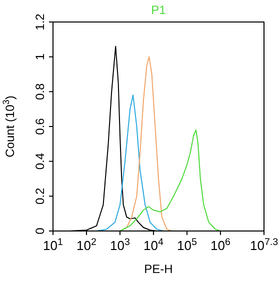 The image size is (278, 284). Describe the element at coordinates (40, 56) in the screenshot. I see `y-tick-label: 1` at that location.